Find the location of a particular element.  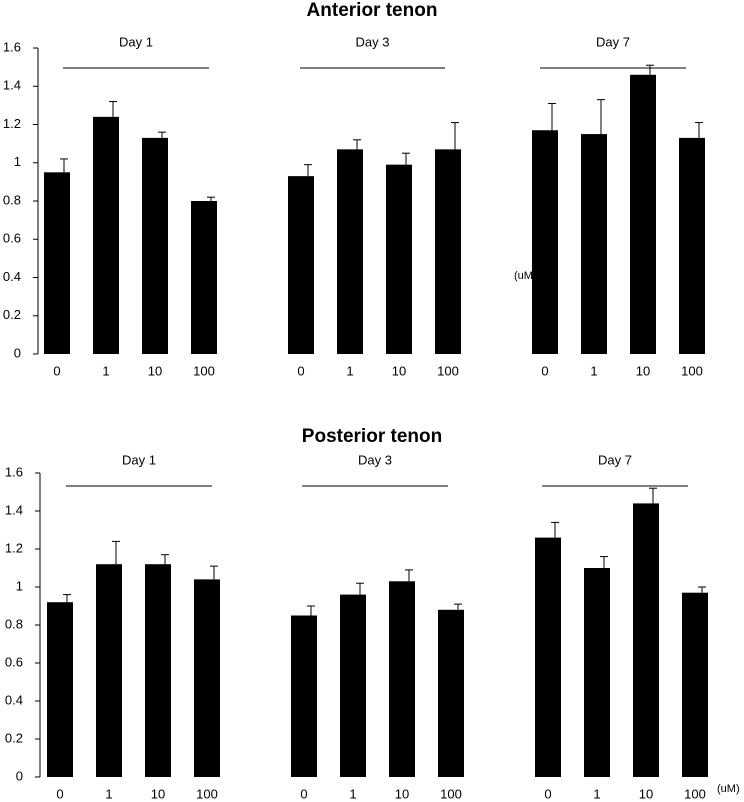

chart-title: Anterior tenon is located at coordinates (372, 10).